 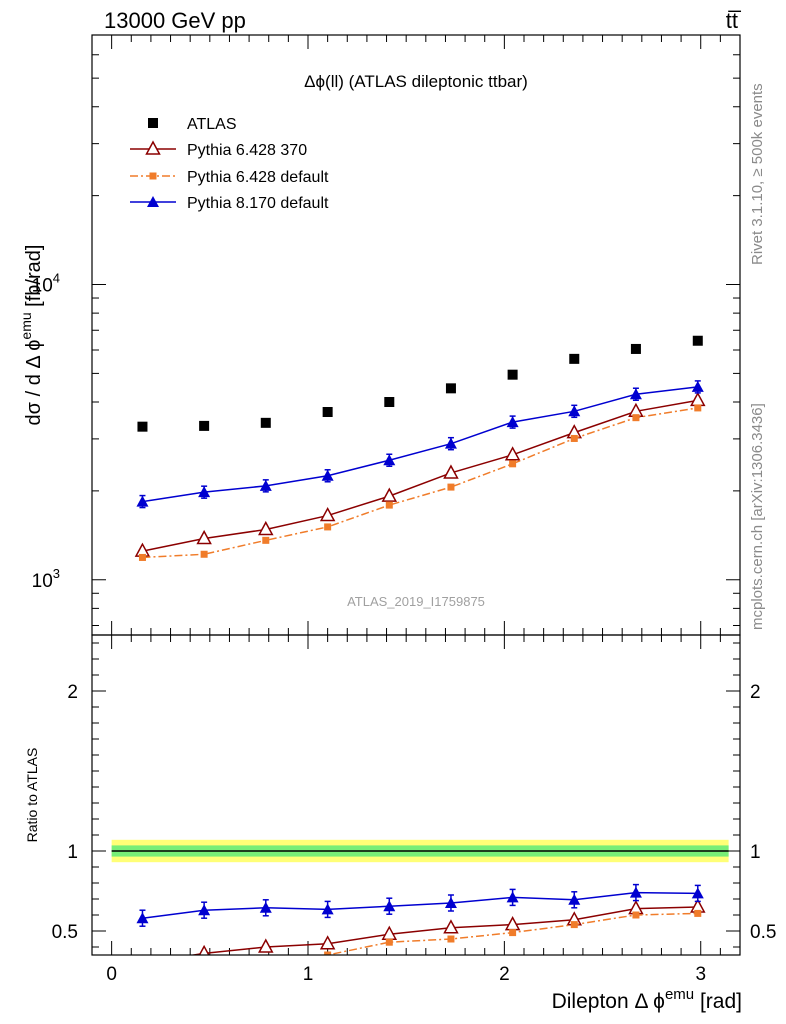 What do you see at coordinates (308, 974) in the screenshot?
I see `x-tick-label: 1` at bounding box center [308, 974].